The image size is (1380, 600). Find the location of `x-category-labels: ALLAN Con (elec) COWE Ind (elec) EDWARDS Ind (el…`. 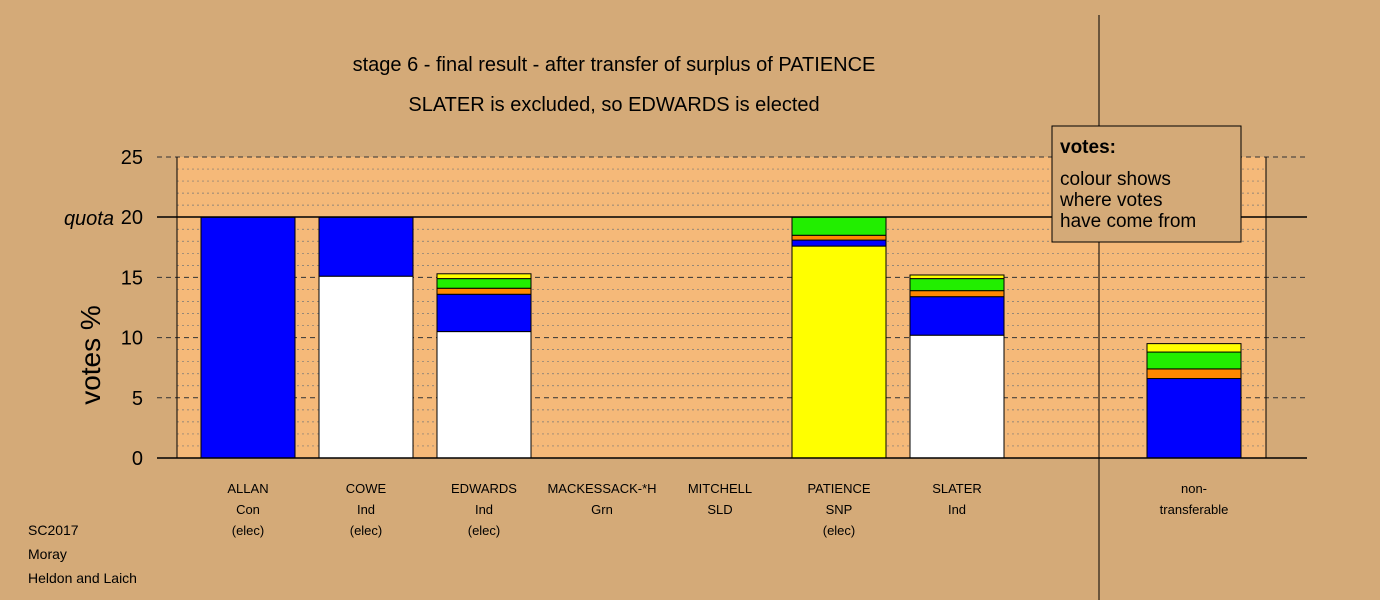

x-category-labels: ALLAN Con (elec) COWE Ind (elec) EDWARDS Ind (el… is located at coordinates (727, 509).